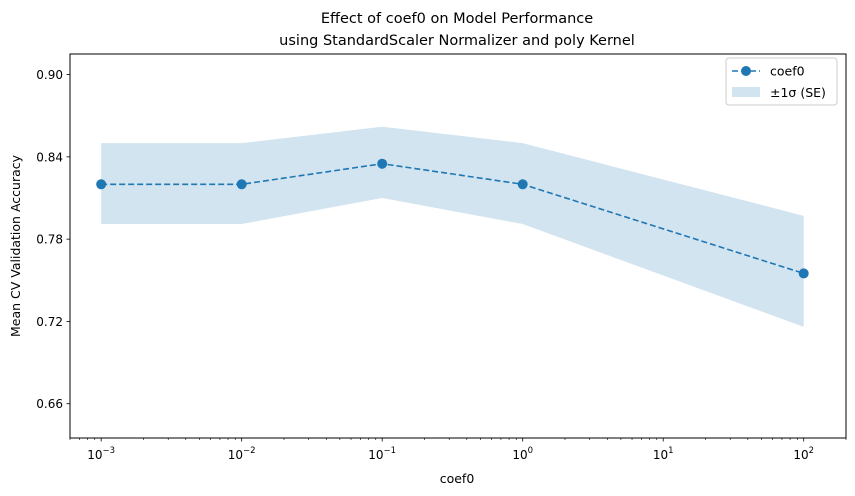 Image resolution: width=855 pixels, height=496 pixels. I want to click on x-axis-label: coef0, so click(457, 478).